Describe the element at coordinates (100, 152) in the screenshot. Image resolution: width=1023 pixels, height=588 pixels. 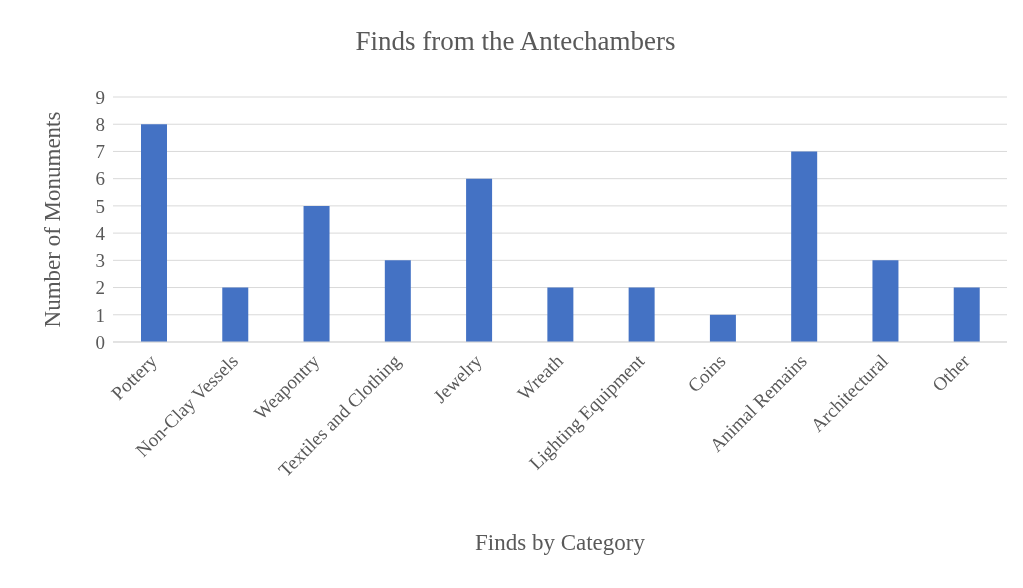
I see `y-tick-label: 7` at that location.